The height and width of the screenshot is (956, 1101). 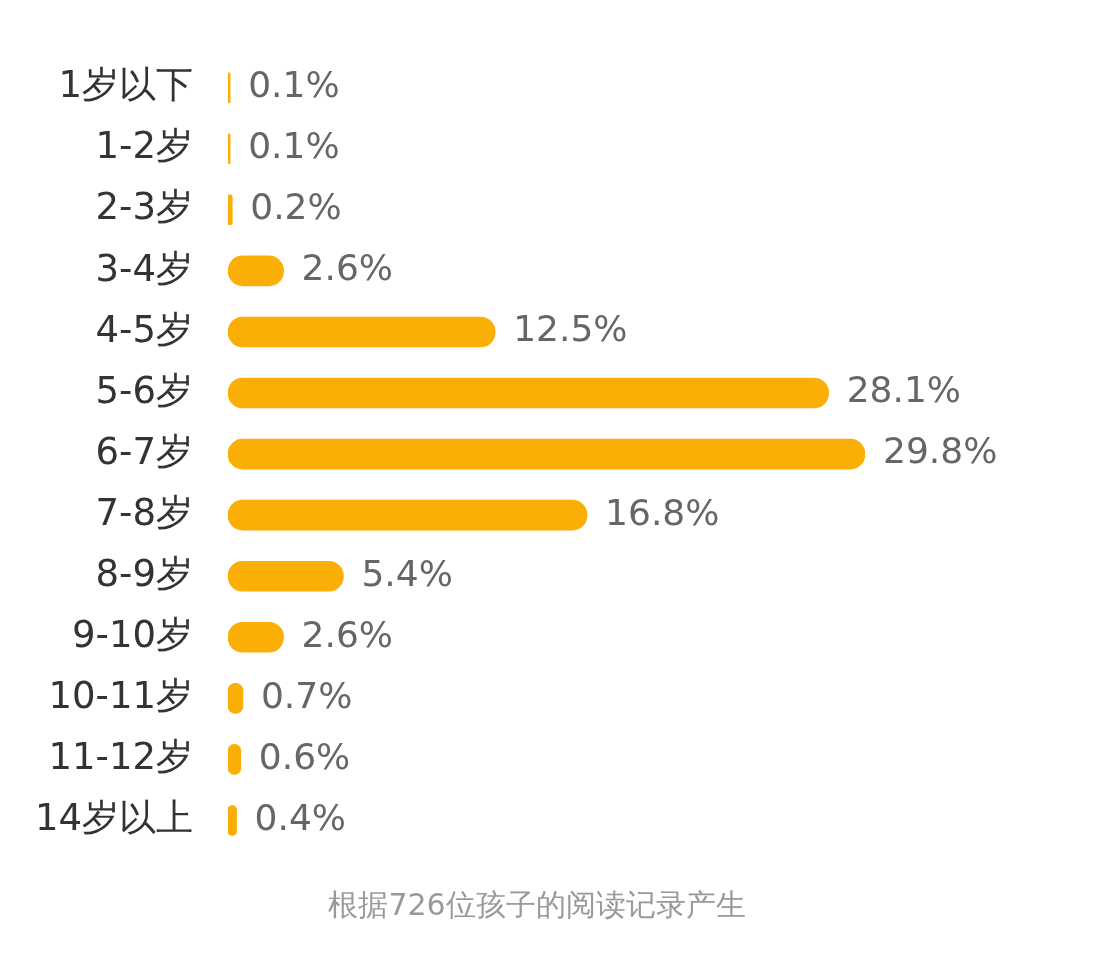 What do you see at coordinates (904, 390) in the screenshot?
I see `data-label: 28.1%` at bounding box center [904, 390].